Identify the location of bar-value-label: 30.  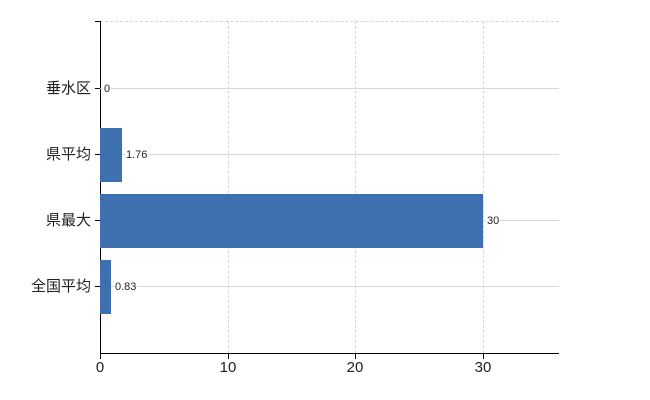
(493, 221).